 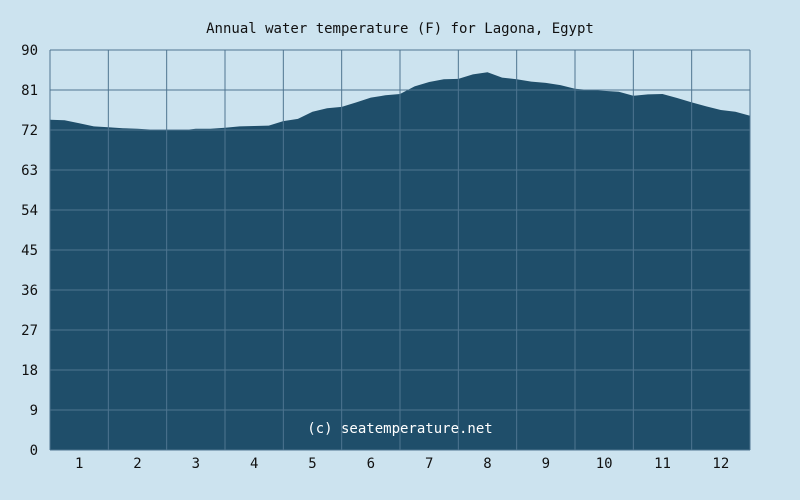 What do you see at coordinates (34, 411) in the screenshot?
I see `y-tick-label: 9` at bounding box center [34, 411].